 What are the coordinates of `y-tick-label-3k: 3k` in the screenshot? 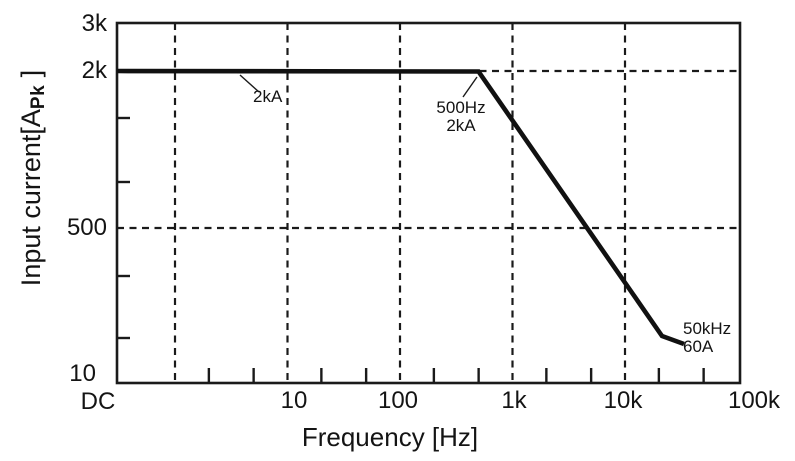 It's located at (94, 23).